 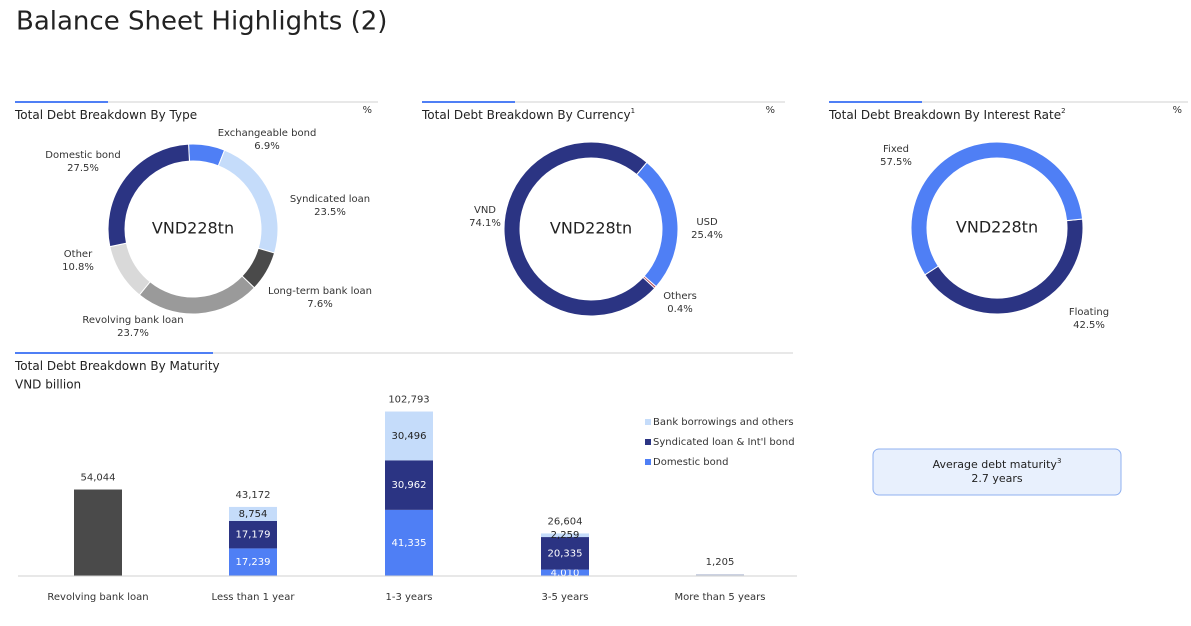 I want to click on total-label: 54,044, so click(x=98, y=478).